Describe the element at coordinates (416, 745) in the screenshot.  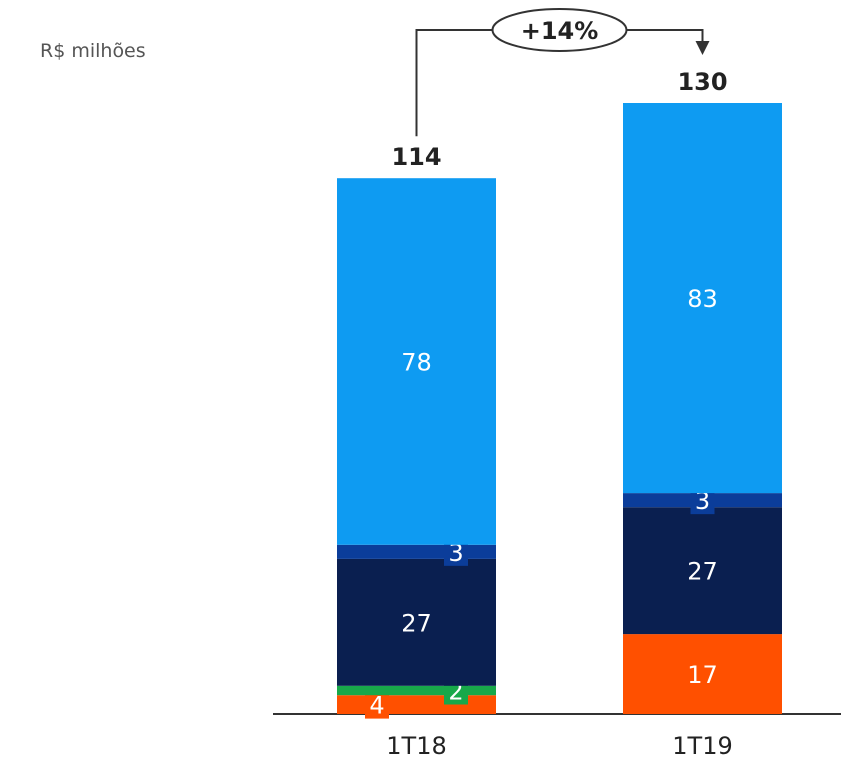
I see `category-label: 1T18` at that location.